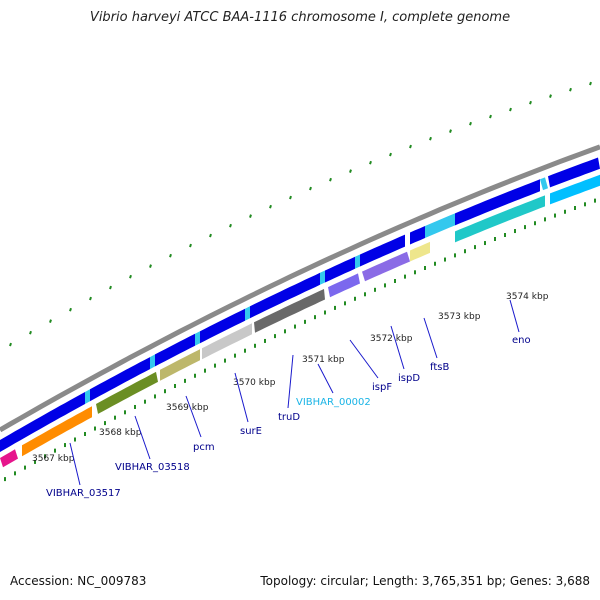  Describe the element at coordinates (152, 467) in the screenshot. I see `gene-label: VIBHAR_03518` at that location.